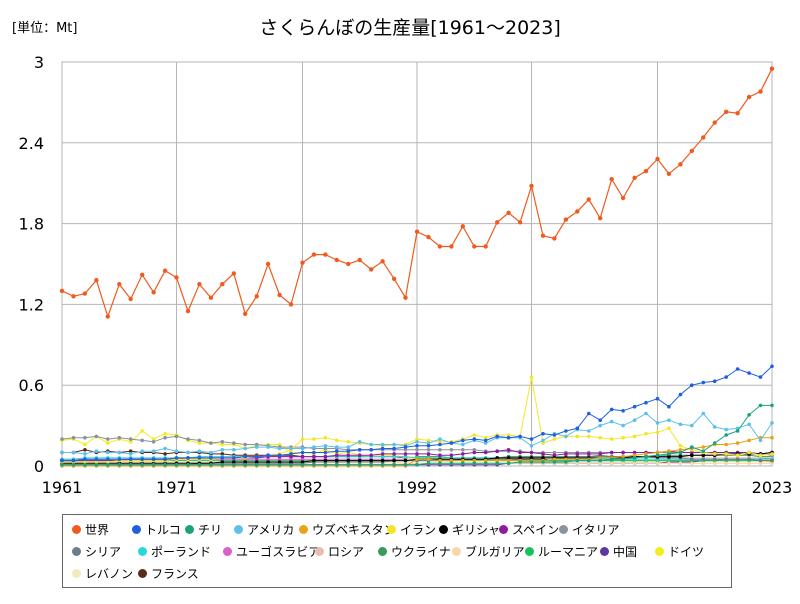  Describe the element at coordinates (417, 487) in the screenshot. I see `x-tick-label: 1992` at that location.